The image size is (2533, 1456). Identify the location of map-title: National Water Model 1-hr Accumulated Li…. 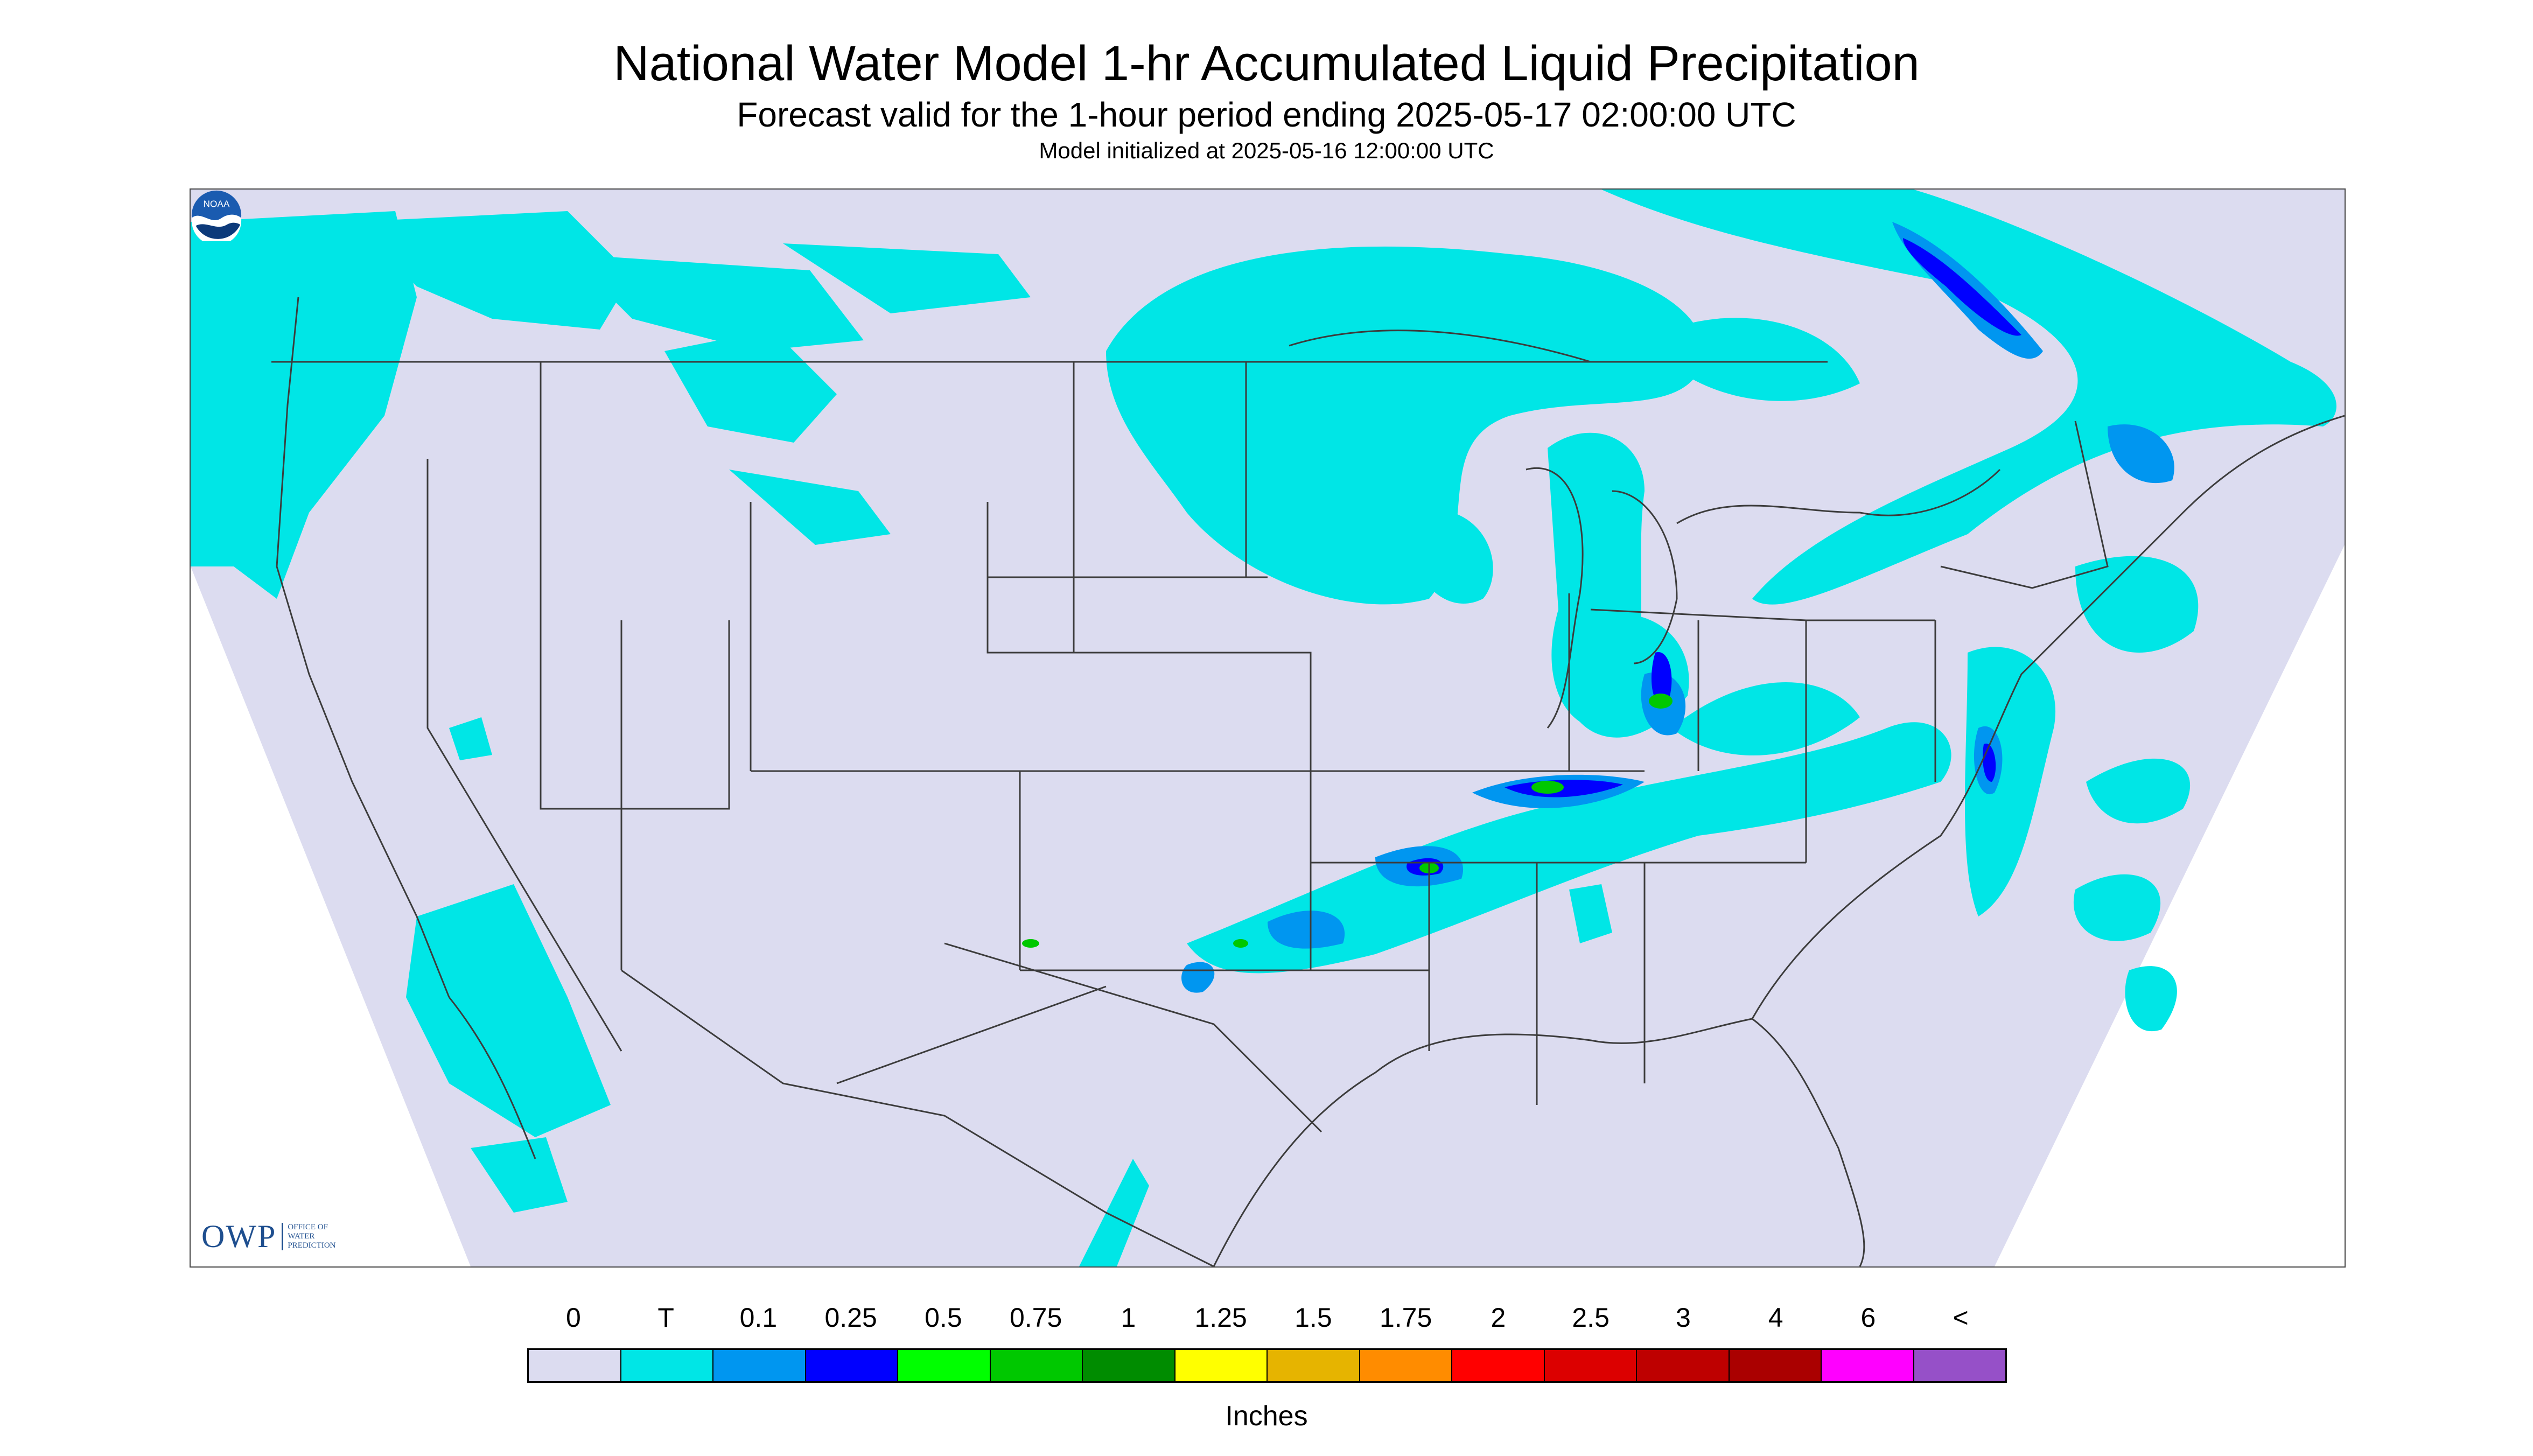
(1266, 63).